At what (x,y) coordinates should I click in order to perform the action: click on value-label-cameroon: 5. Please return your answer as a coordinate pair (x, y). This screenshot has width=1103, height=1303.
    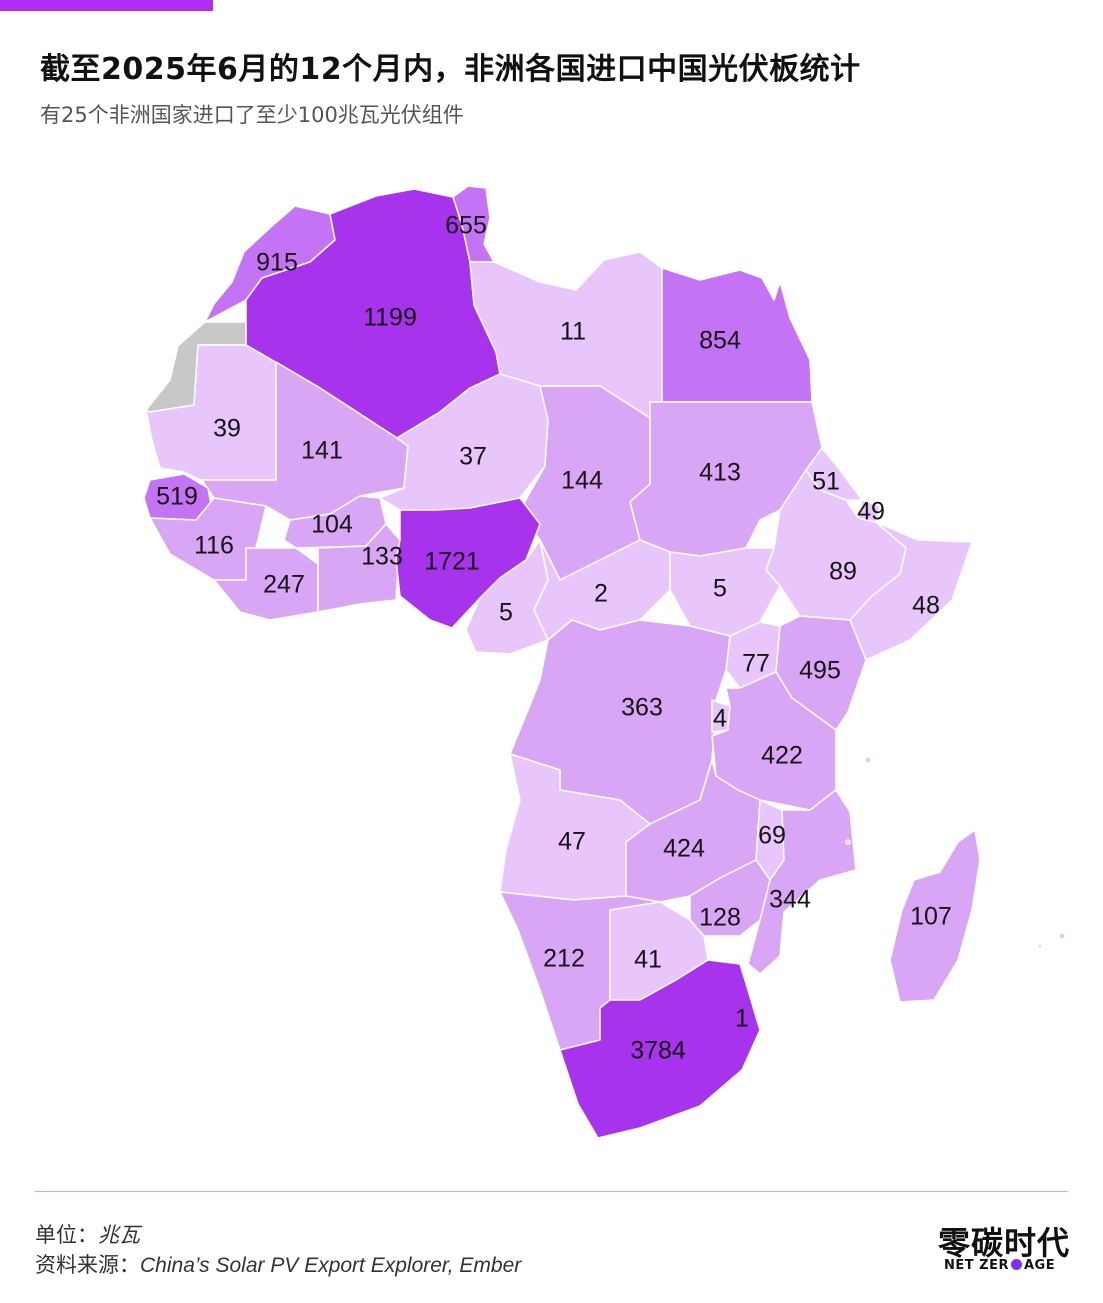
    Looking at the image, I should click on (506, 613).